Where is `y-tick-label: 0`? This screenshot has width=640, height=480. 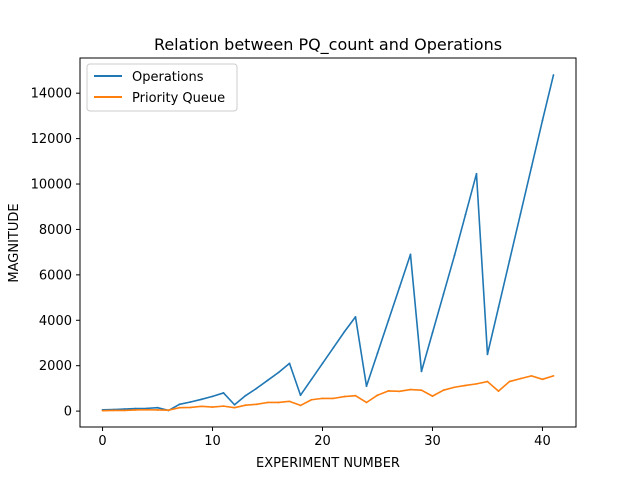
y-tick-label: 0 is located at coordinates (68, 412).